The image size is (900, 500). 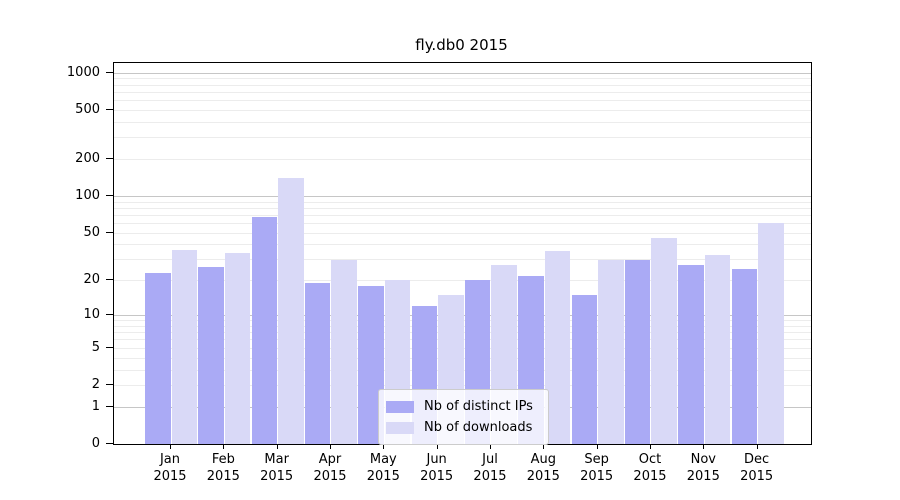 I want to click on bar-ips-oct, so click(x=637, y=351).